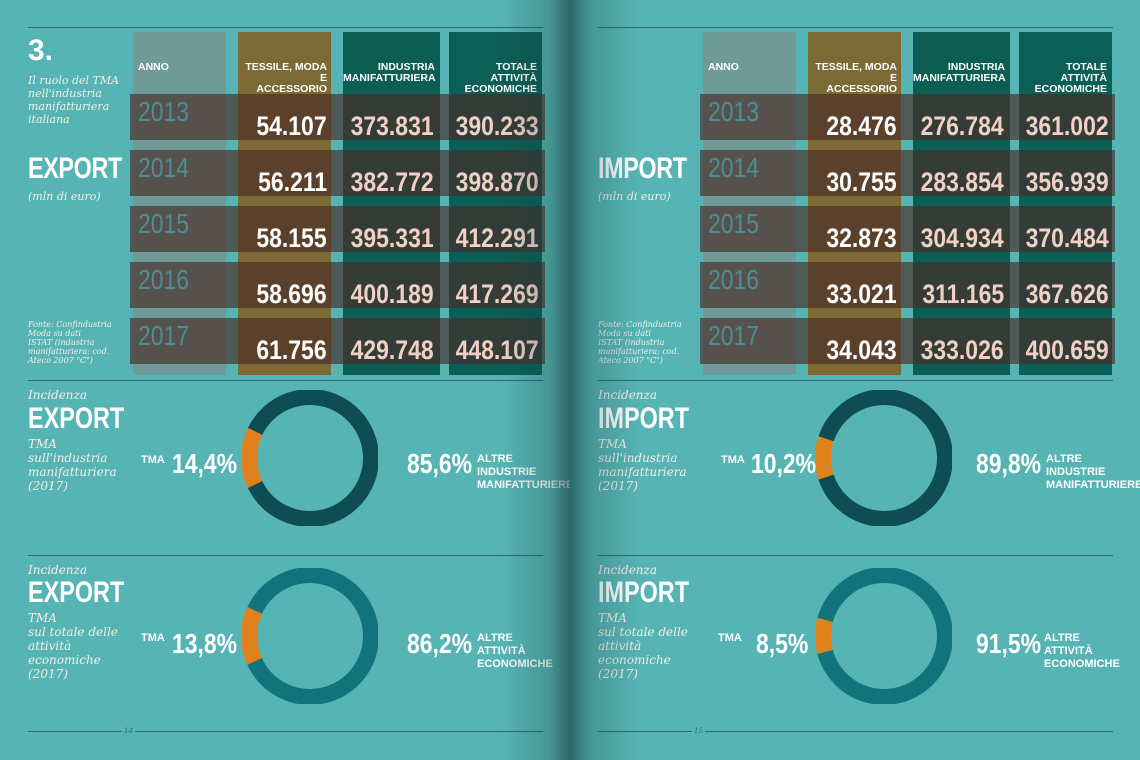 This screenshot has width=1140, height=760. Describe the element at coordinates (642, 472) in the screenshot. I see `subtitle-line: manifatturiera` at that location.